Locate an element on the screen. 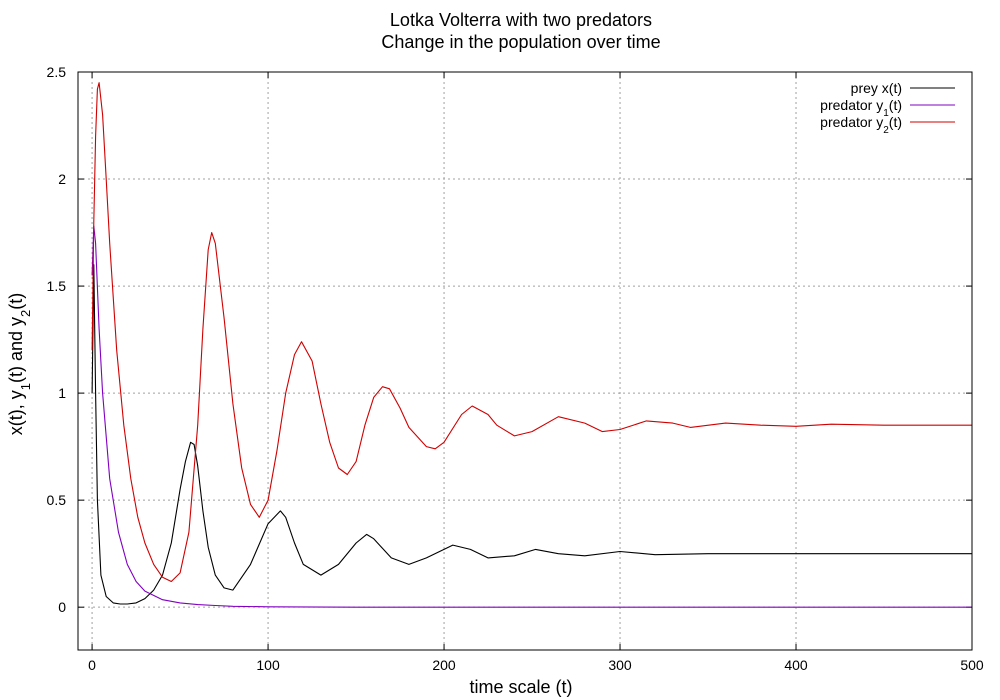  y-tick-label: 1 is located at coordinates (62, 393).